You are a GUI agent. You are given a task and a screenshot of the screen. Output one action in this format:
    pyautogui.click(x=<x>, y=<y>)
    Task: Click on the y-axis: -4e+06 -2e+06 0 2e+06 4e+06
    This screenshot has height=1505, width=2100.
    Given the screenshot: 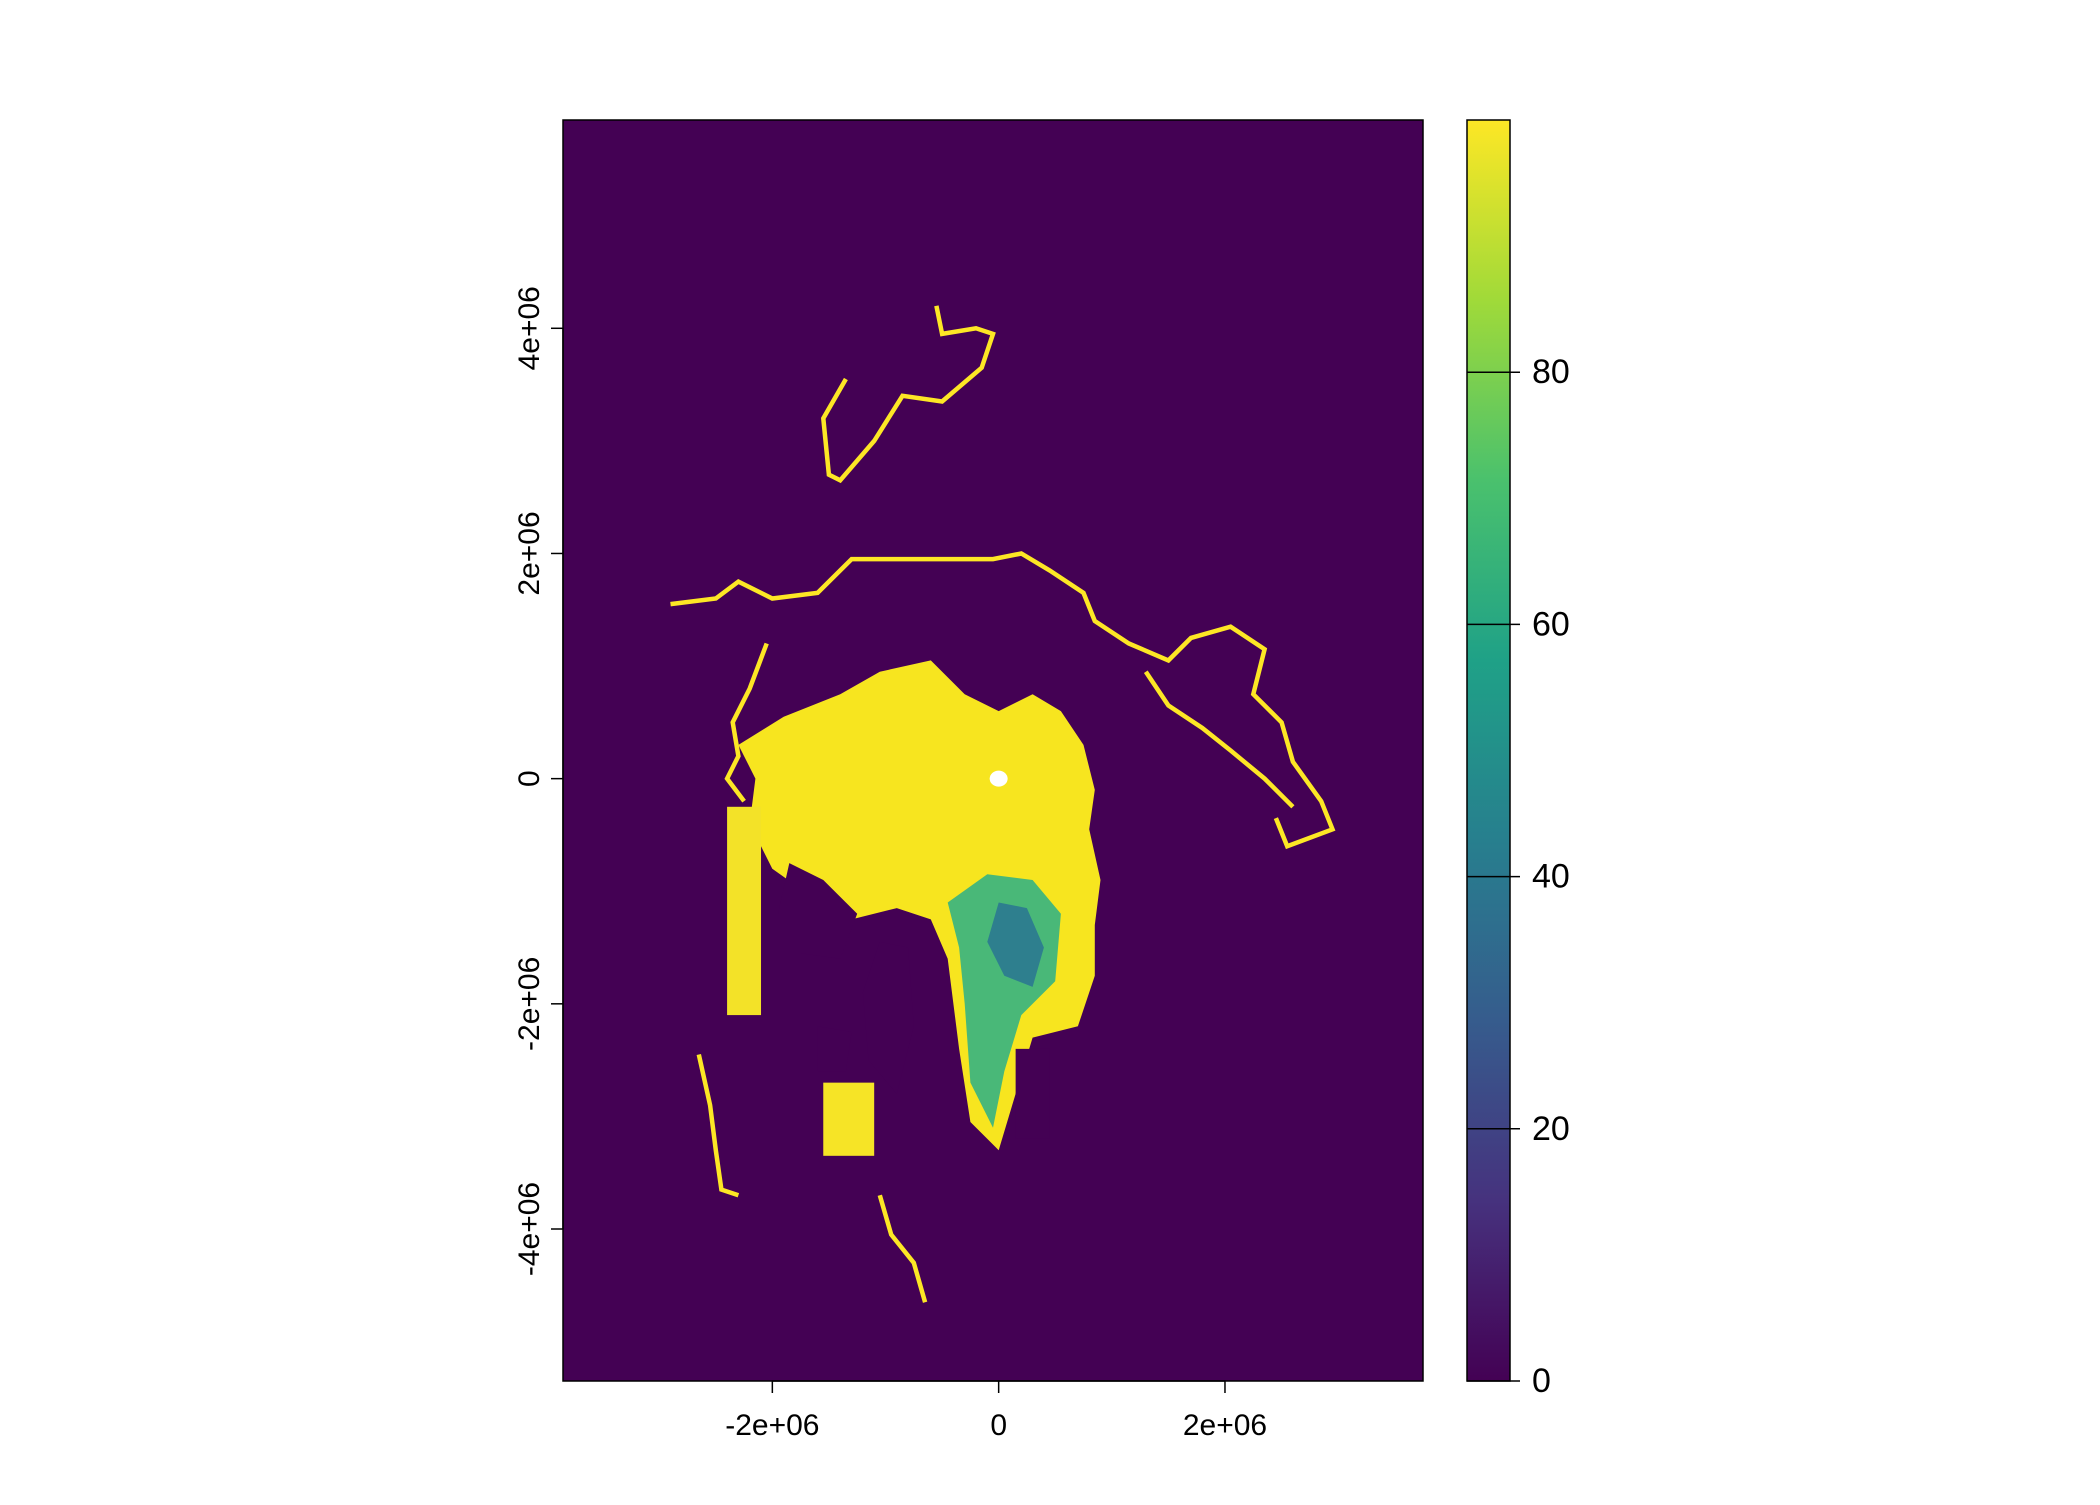 What is the action you would take?
    pyautogui.click(x=538, y=781)
    